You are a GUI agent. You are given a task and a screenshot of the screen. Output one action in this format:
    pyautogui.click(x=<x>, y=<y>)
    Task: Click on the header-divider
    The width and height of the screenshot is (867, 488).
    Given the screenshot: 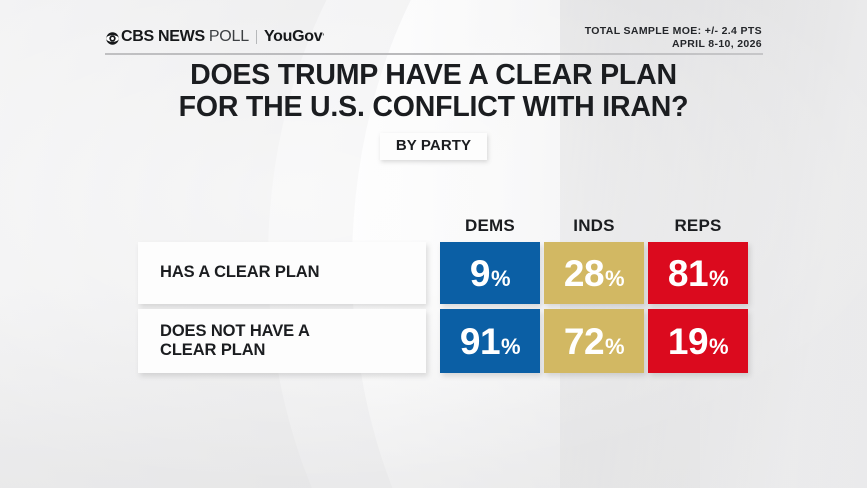 What is the action you would take?
    pyautogui.click(x=434, y=54)
    